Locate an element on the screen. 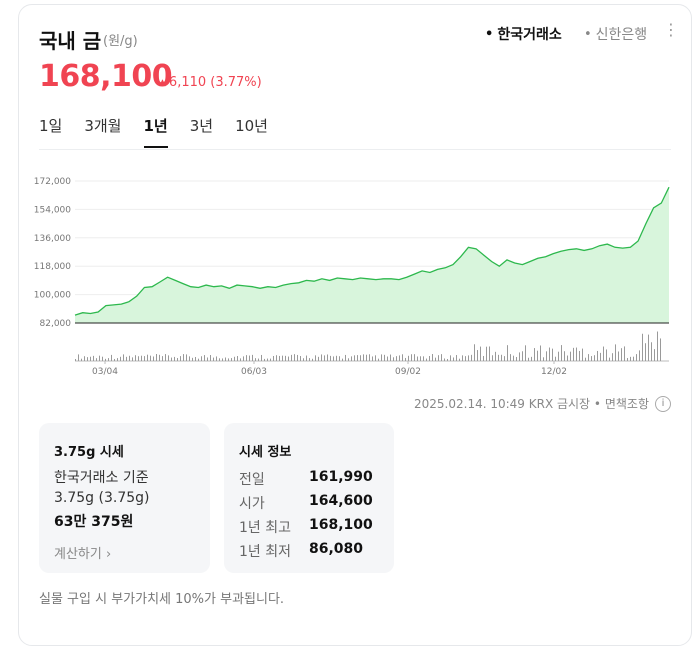 The height and width of the screenshot is (646, 700). y-tick-label: 172,000 is located at coordinates (52, 182).